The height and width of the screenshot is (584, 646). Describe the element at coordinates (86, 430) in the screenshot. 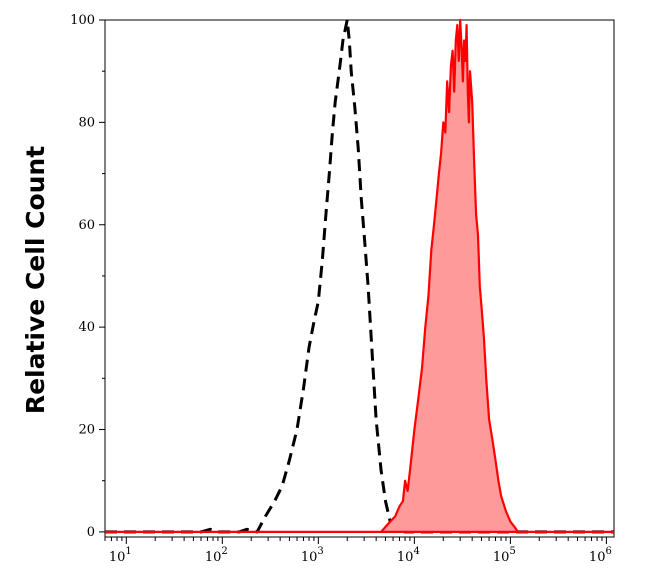

I see `y-tick-label-20: 20` at that location.